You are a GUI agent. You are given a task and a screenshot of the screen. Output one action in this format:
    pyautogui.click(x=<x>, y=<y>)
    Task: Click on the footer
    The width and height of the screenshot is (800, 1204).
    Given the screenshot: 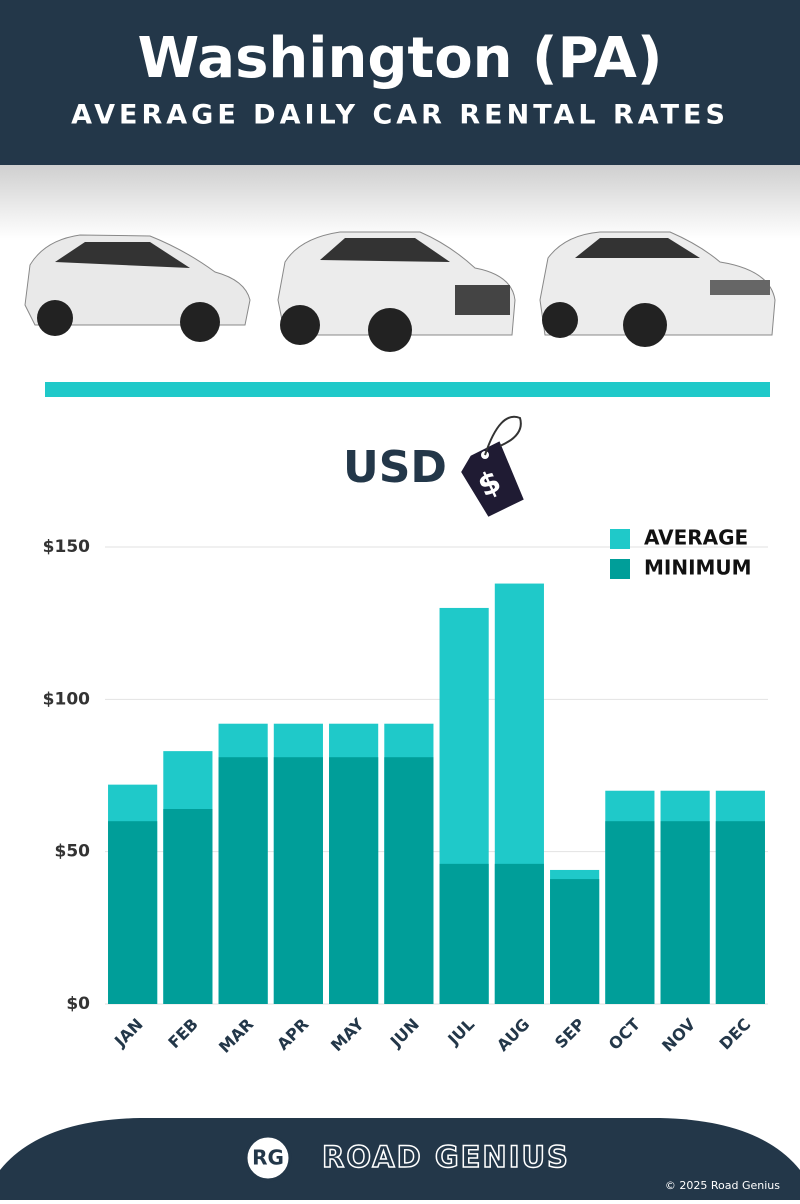 What is the action you would take?
    pyautogui.click(x=400, y=1159)
    